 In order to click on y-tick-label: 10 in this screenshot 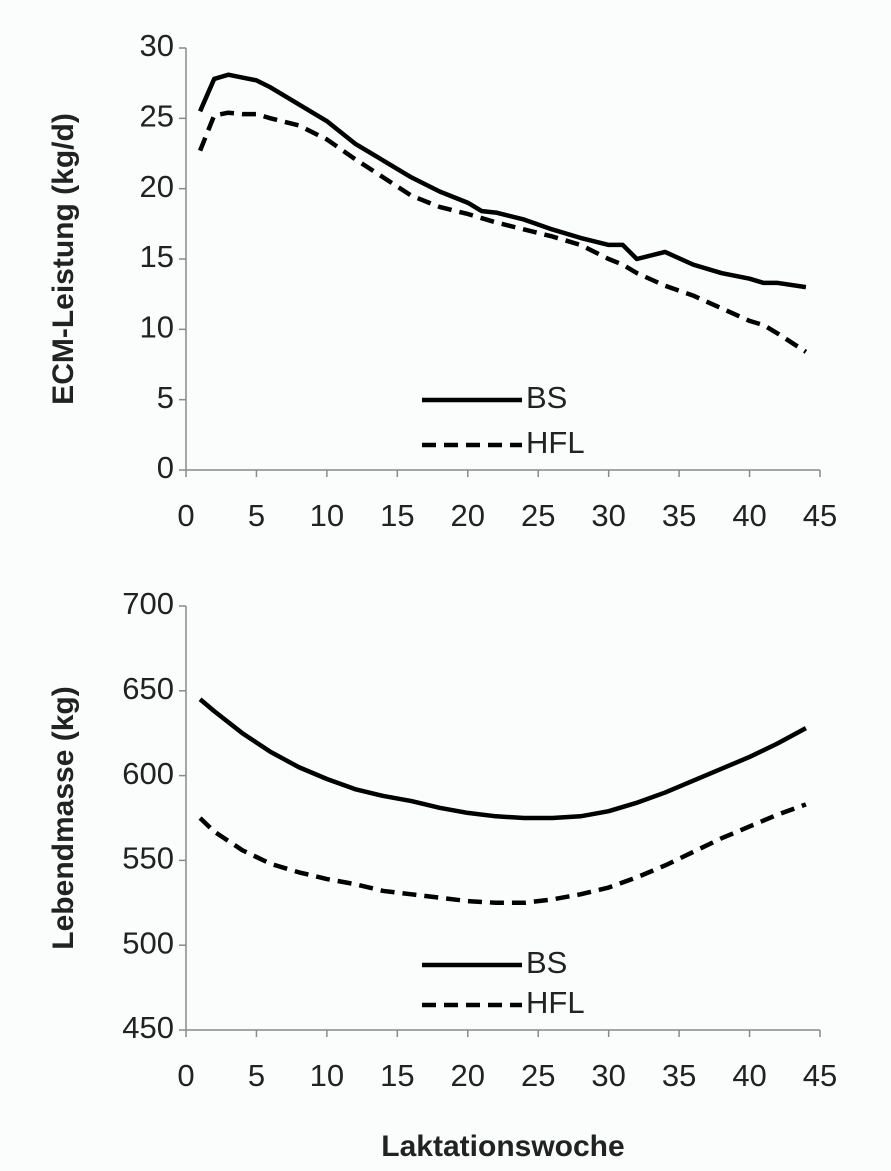, I will do `click(157, 327)`.